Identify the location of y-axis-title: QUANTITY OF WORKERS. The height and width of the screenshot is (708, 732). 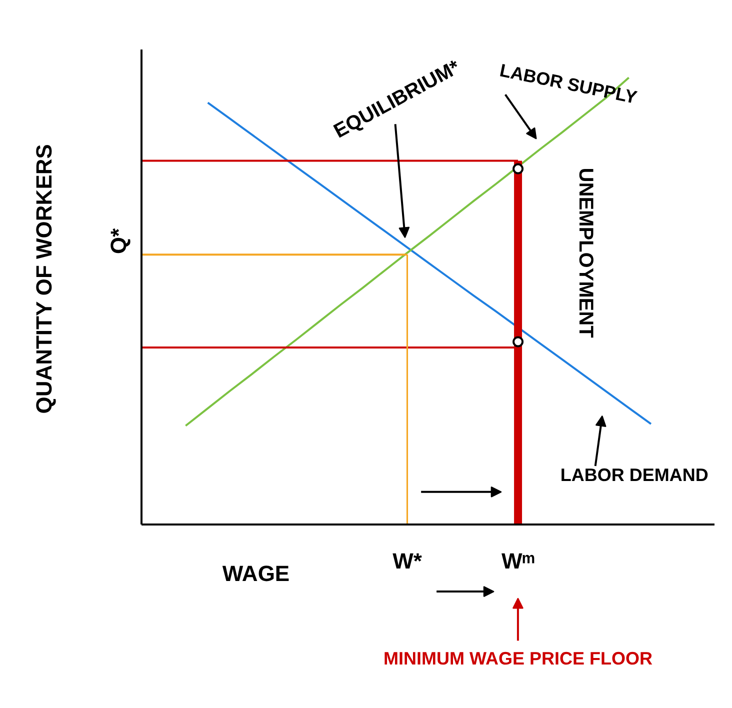
(43, 279).